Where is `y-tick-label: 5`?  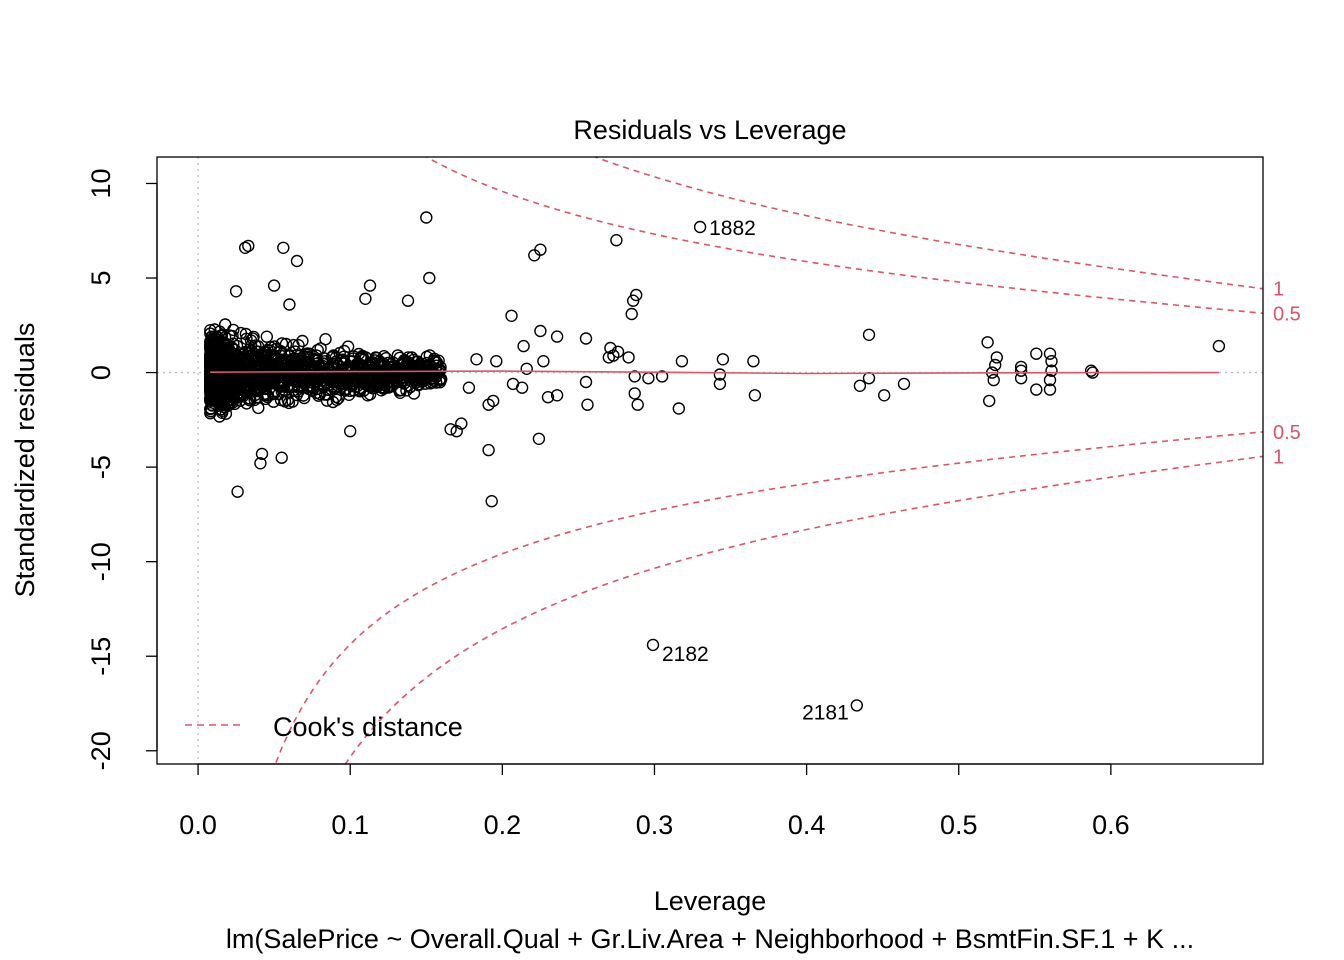
y-tick-label: 5 is located at coordinates (101, 277).